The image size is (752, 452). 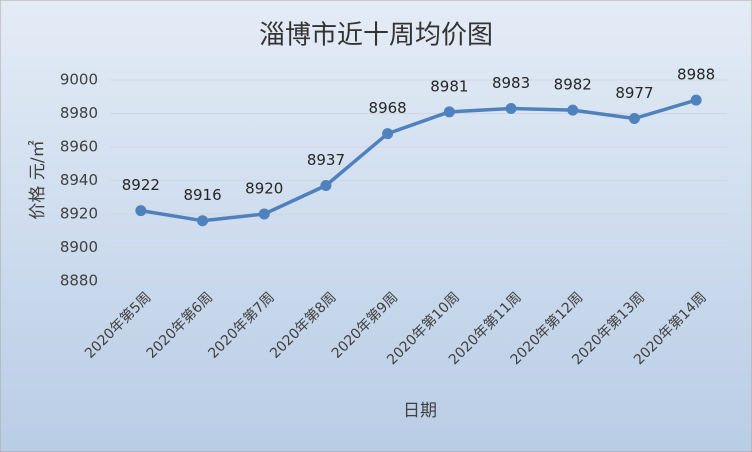 I want to click on data-label: 8920, so click(x=264, y=189).